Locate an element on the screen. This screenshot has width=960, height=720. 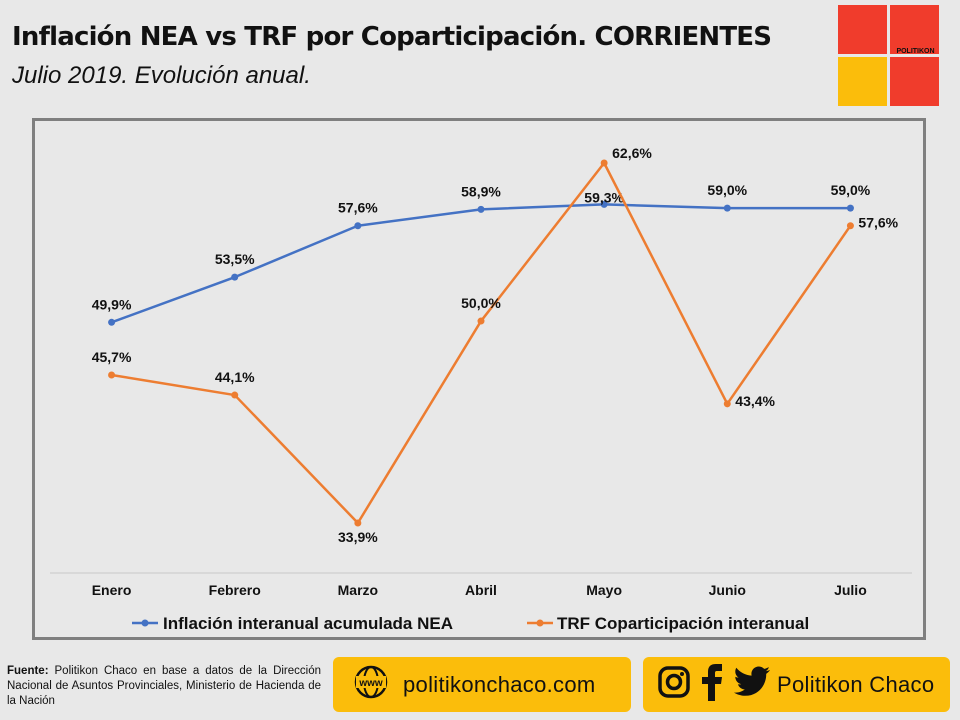
social-banner: Politikon Chaco is located at coordinates (796, 684).